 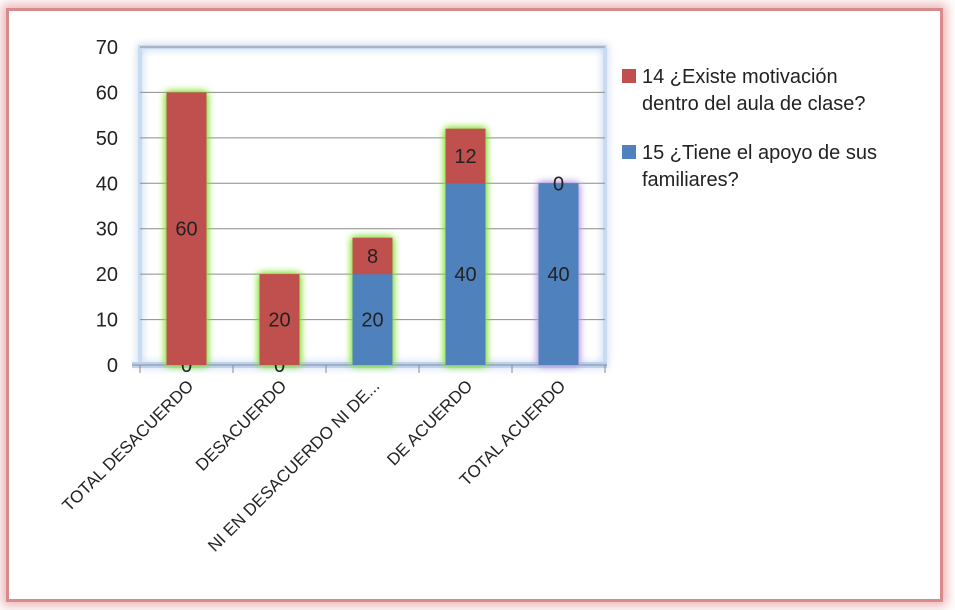 What do you see at coordinates (107, 139) in the screenshot?
I see `y-tick-label: 50` at bounding box center [107, 139].